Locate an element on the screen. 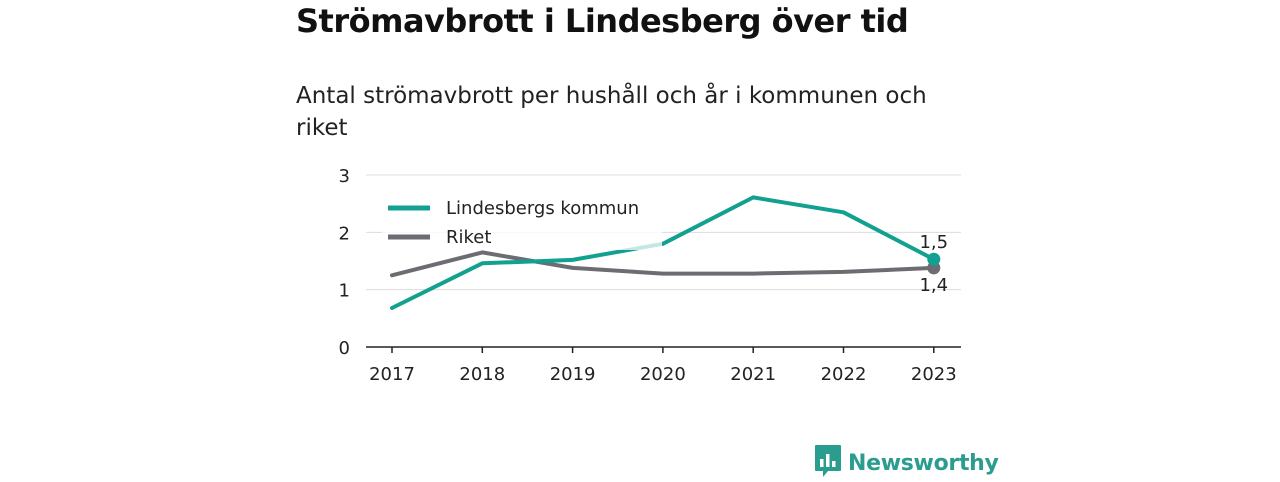 Image resolution: width=1280 pixels, height=482 pixels. legend-label: Lindesbergs kommun is located at coordinates (542, 208).